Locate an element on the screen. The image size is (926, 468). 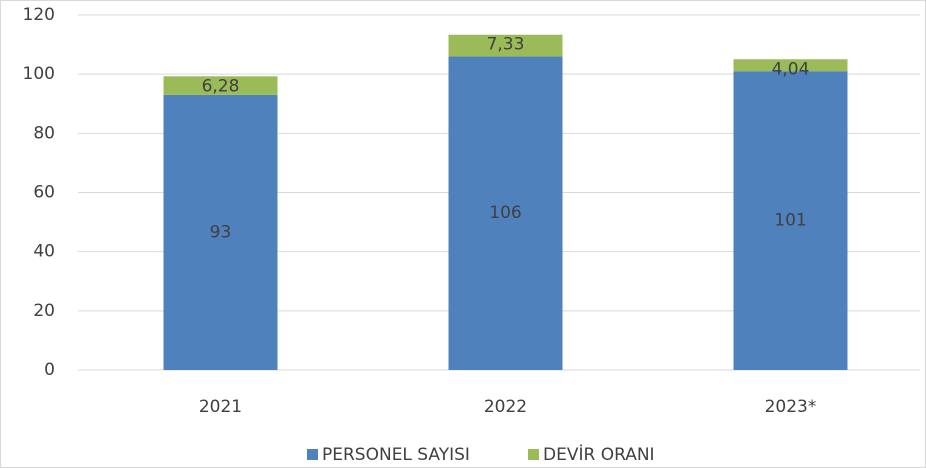
data-label: 101 is located at coordinates (790, 221).